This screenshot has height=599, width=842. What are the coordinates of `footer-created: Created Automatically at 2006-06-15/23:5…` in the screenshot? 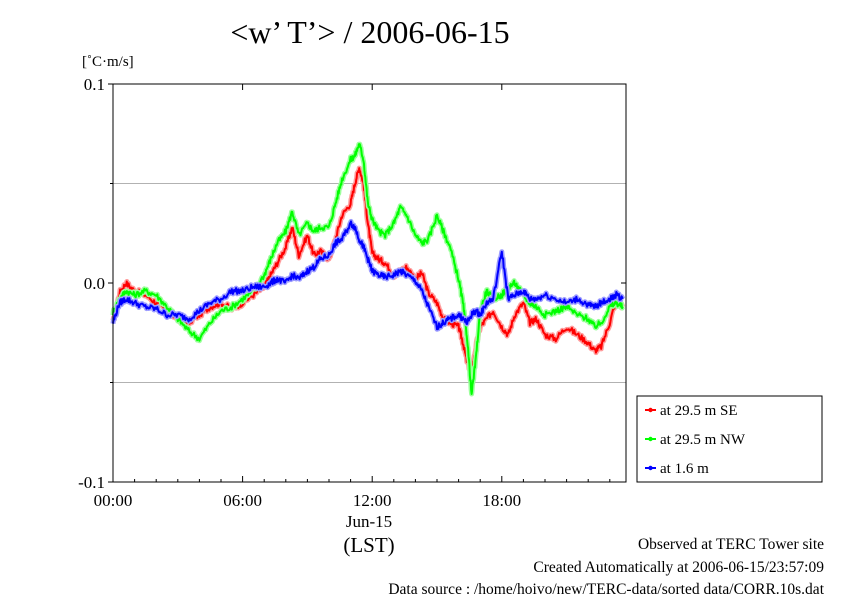 It's located at (678, 567).